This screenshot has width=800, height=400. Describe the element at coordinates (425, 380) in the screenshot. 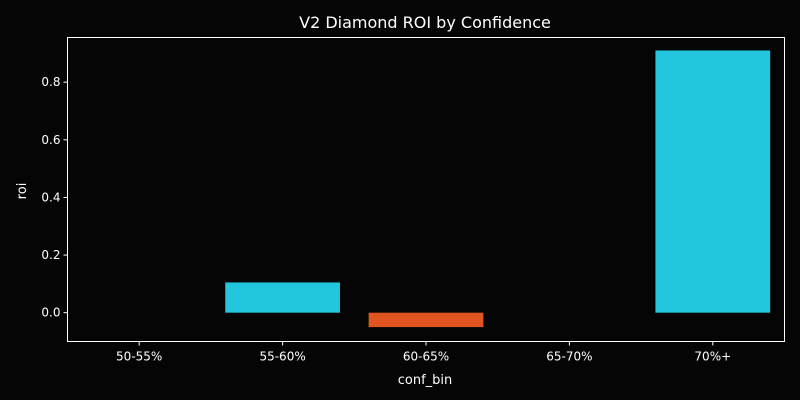

I see `x-axis-label: conf_bin` at that location.